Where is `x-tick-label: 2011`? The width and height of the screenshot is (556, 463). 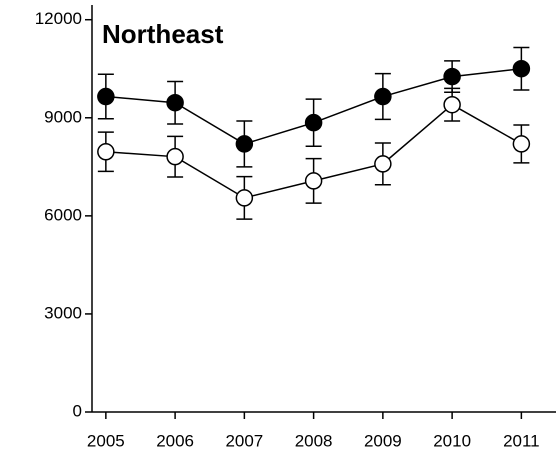
x-tick-label: 2011 is located at coordinates (521, 440).